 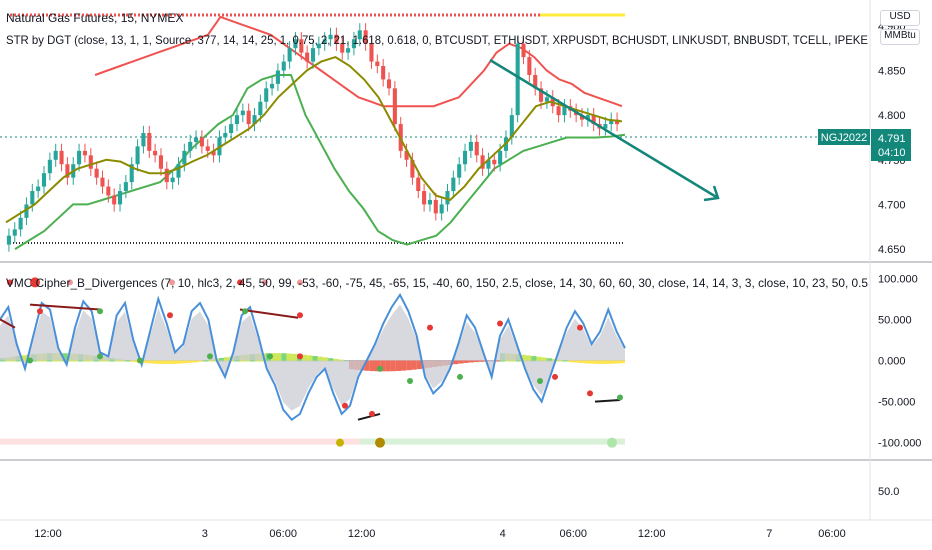 I want to click on wave-area, so click(x=312, y=357).